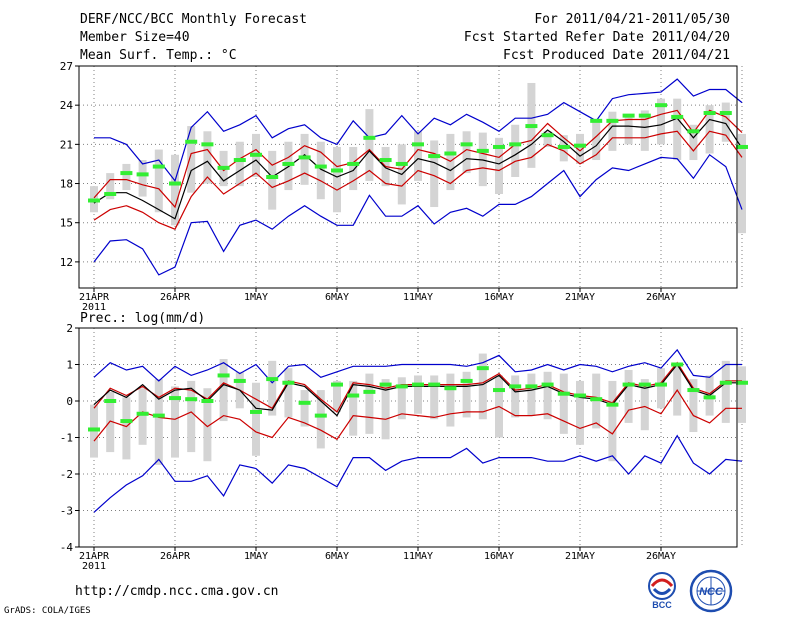 The height and width of the screenshot is (618, 800). What do you see at coordinates (66, 144) in the screenshot?
I see `temp-y-tick-label: 21` at bounding box center [66, 144].